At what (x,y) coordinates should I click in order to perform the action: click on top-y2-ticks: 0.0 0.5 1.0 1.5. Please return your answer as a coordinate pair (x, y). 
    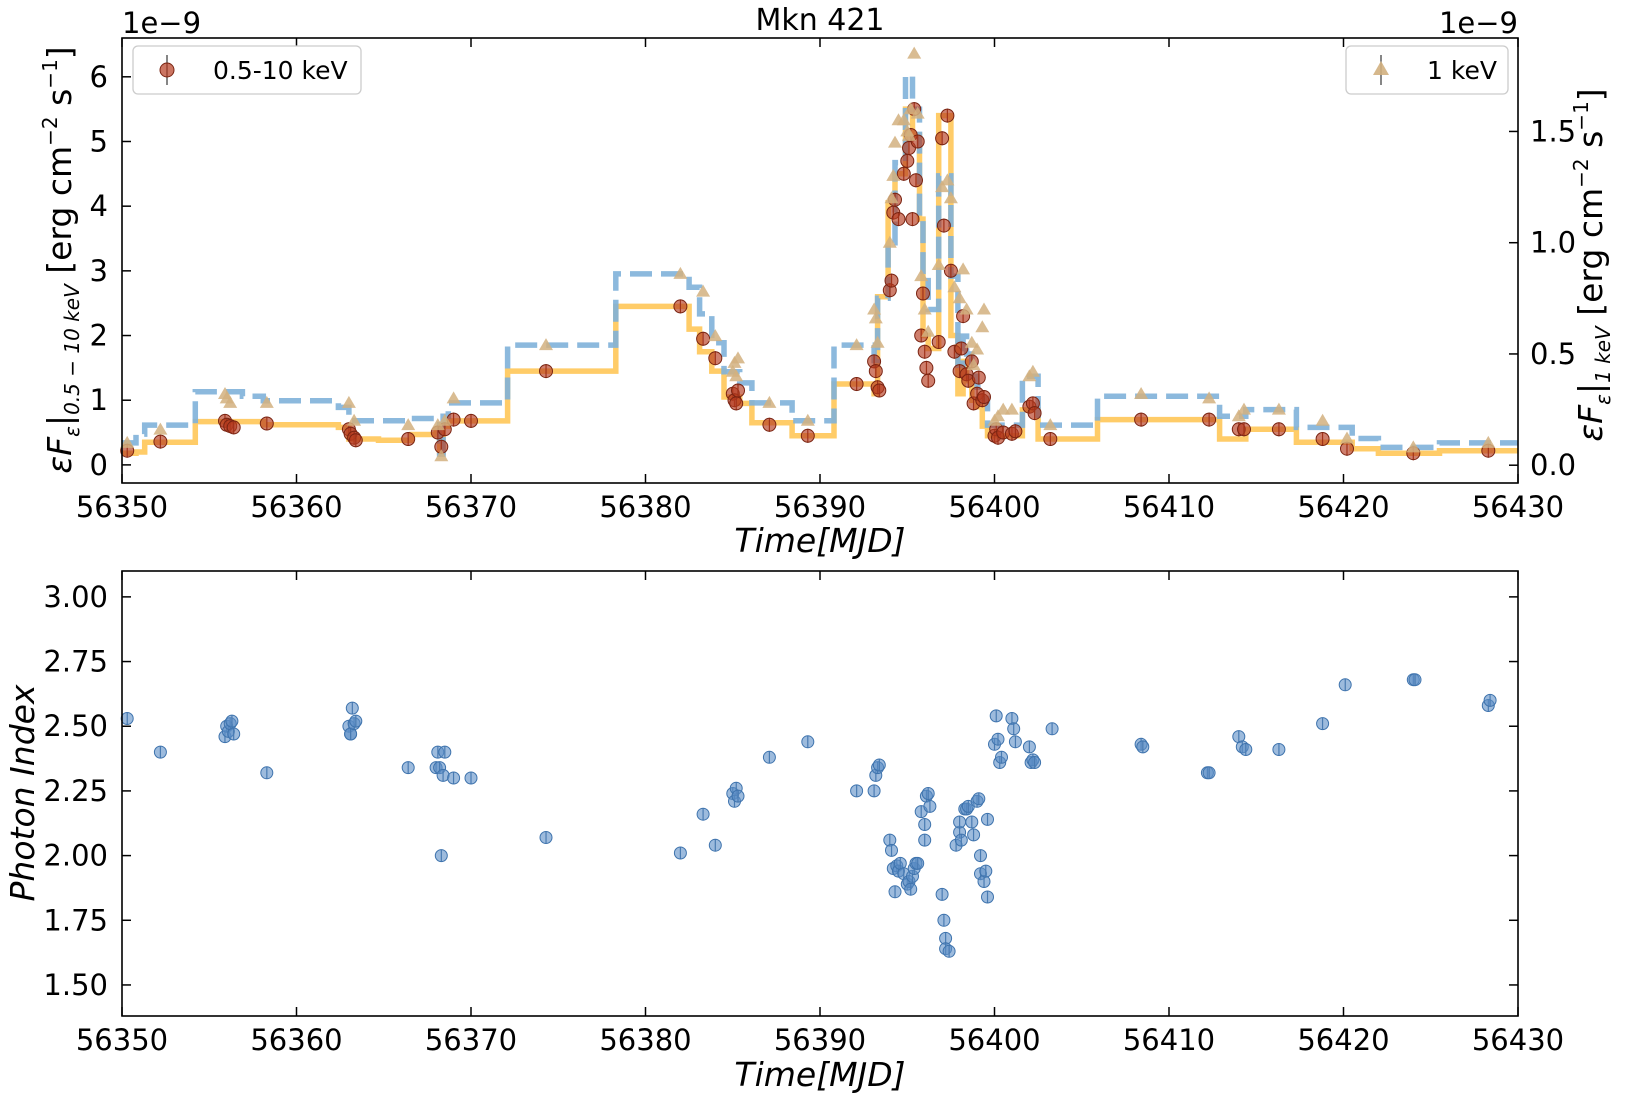
    Looking at the image, I should click on (1542, 298).